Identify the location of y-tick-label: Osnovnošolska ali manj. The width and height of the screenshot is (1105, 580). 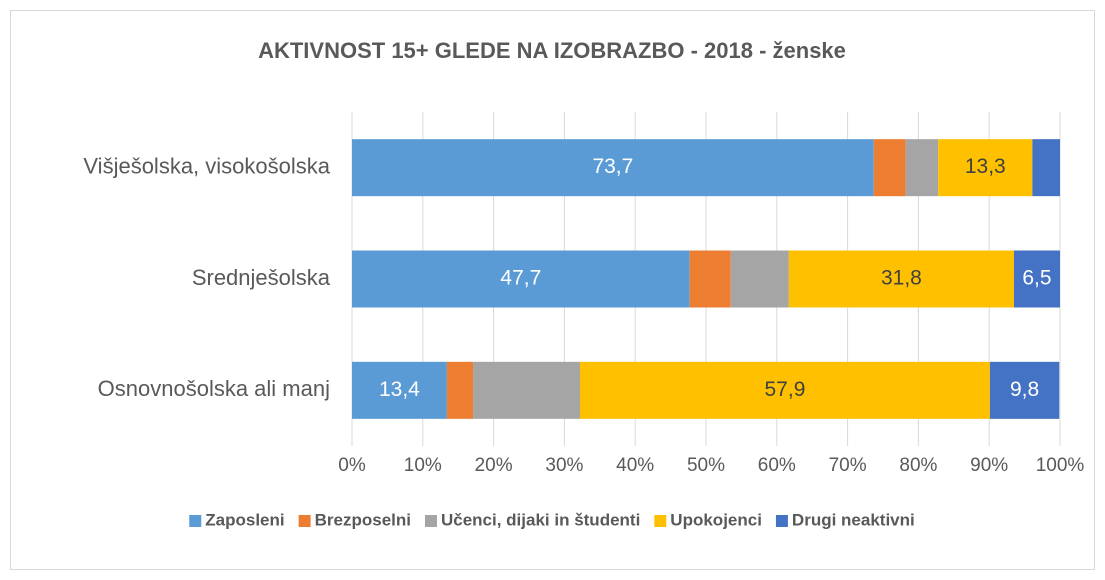
(214, 388).